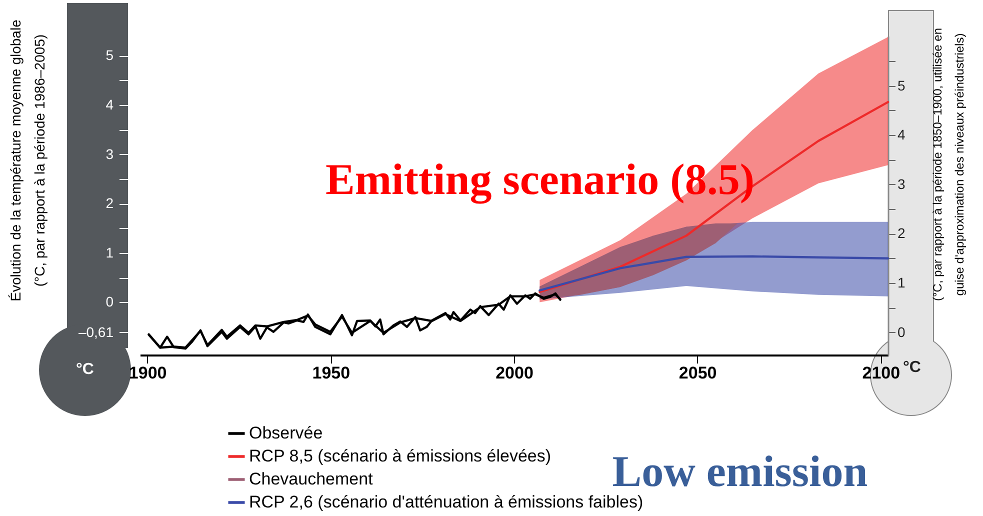  I want to click on x-tick-label: 2100, so click(881, 373).